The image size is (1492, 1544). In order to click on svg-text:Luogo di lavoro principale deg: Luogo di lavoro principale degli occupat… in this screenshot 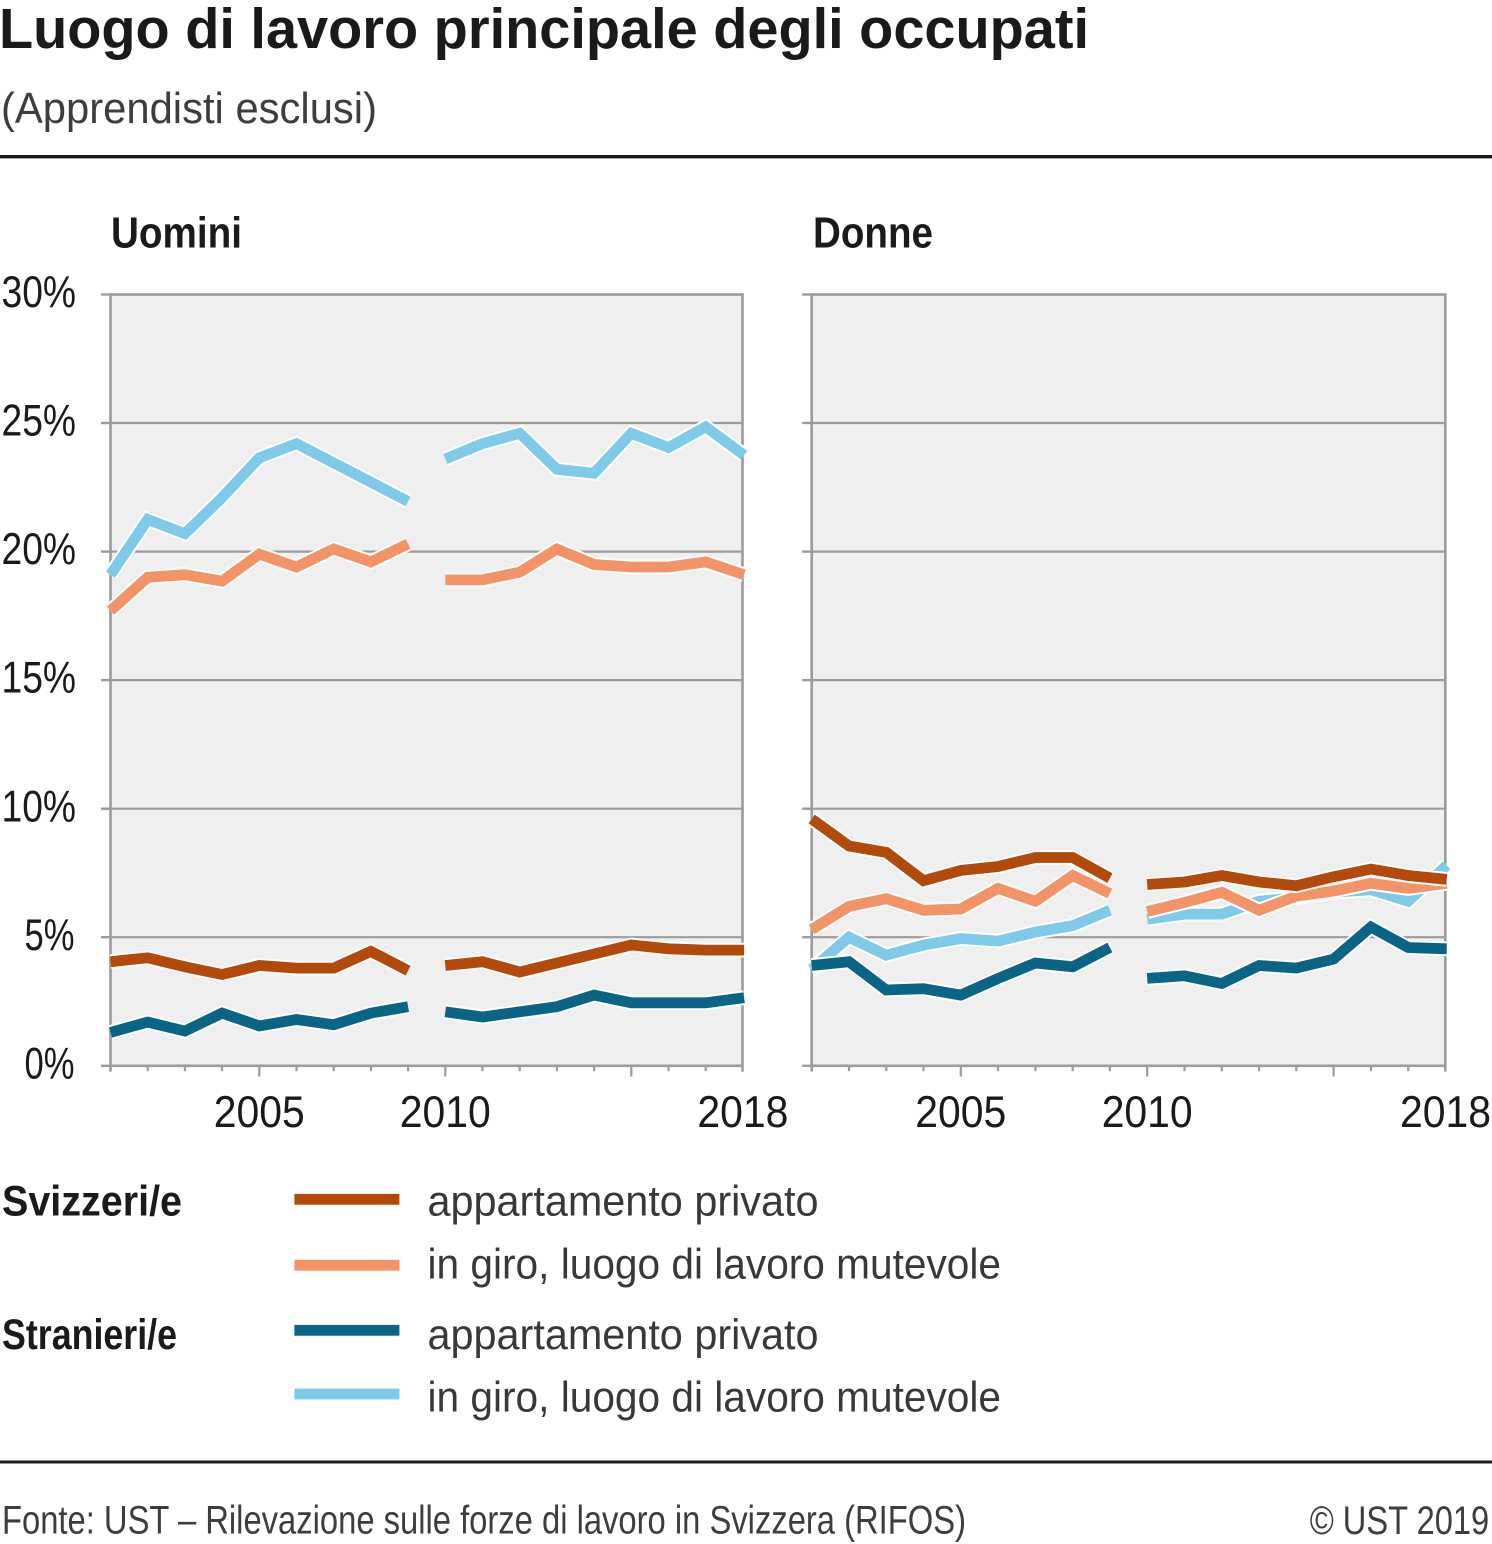, I will do `click(544, 30)`.